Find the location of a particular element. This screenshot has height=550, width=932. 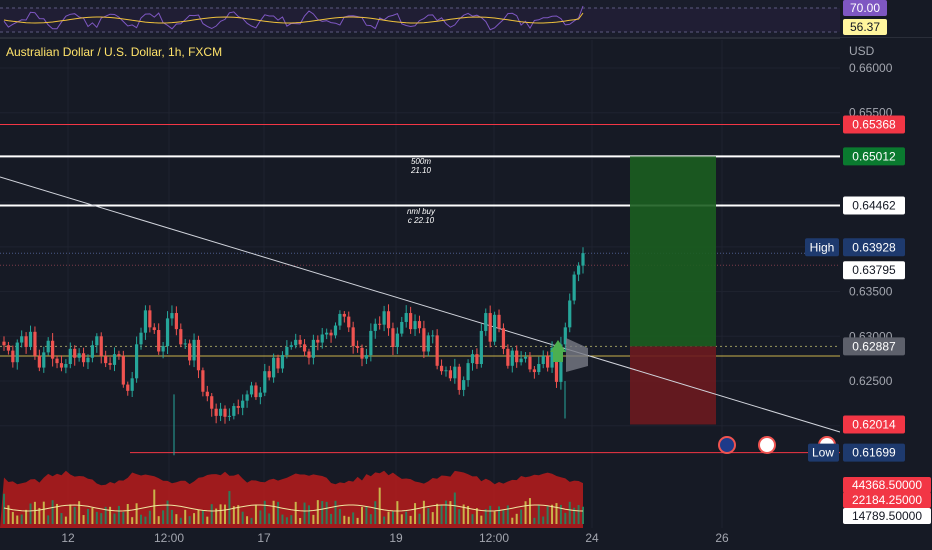

volume-ma-line is located at coordinates (293, 508).